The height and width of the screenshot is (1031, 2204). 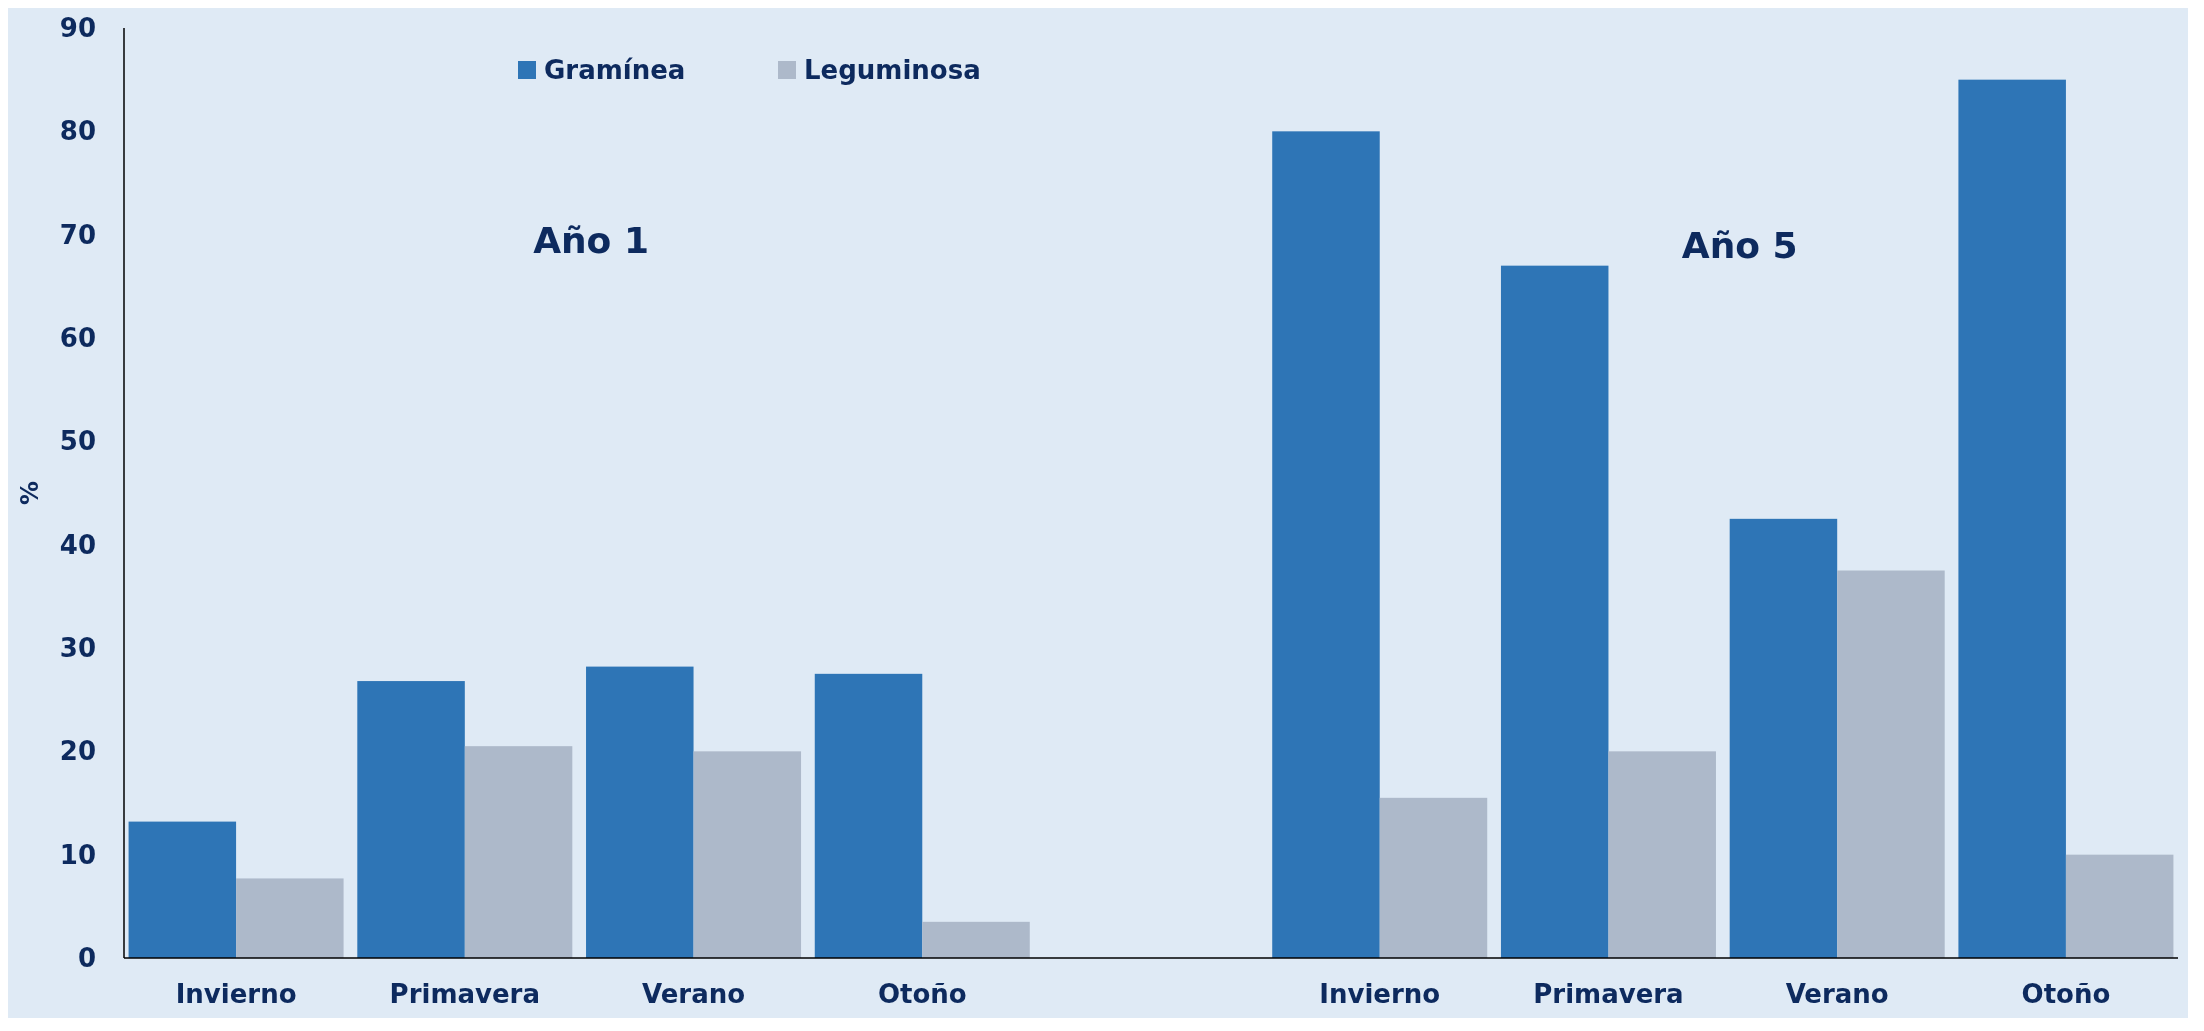 I want to click on y-tick-label: 80, so click(x=77, y=131).